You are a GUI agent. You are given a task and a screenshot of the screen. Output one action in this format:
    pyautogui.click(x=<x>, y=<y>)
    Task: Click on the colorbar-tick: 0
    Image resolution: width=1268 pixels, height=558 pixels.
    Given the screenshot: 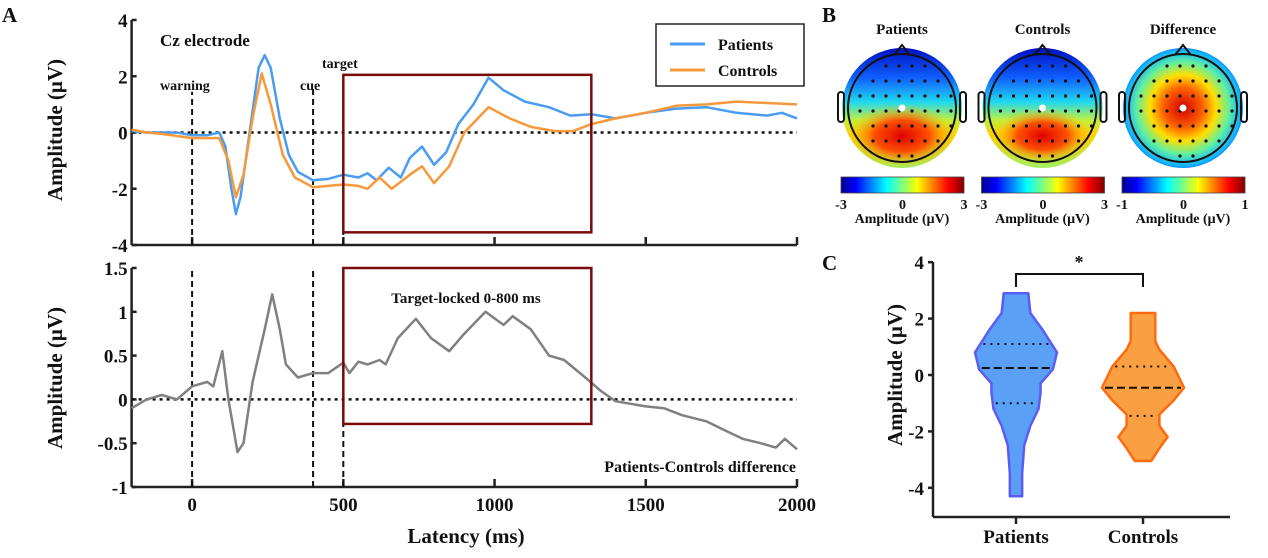 What is the action you would take?
    pyautogui.click(x=1043, y=205)
    